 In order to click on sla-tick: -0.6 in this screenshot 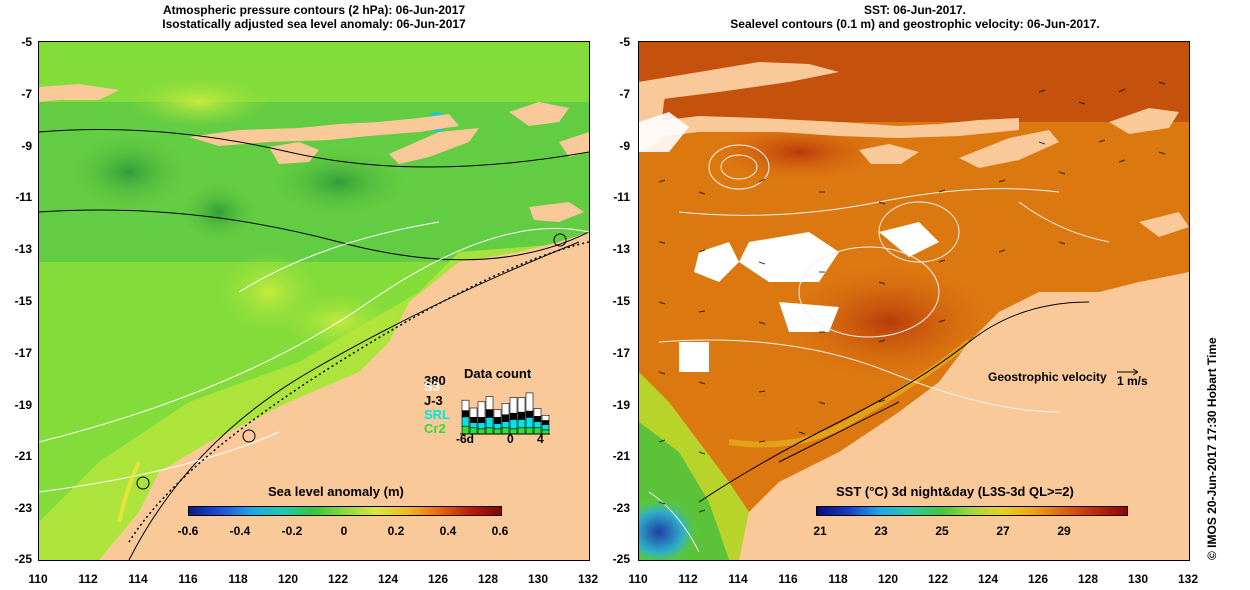, I will do `click(188, 531)`.